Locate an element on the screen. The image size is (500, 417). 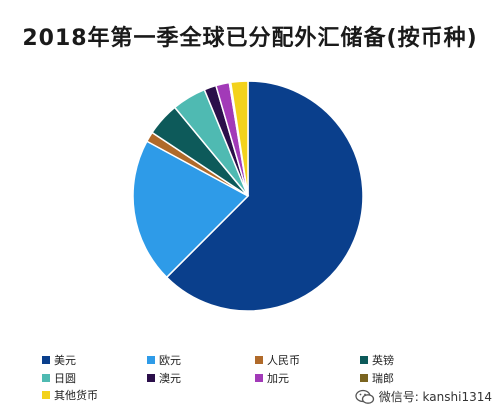
legend-label: 欧元 is located at coordinates (170, 360).